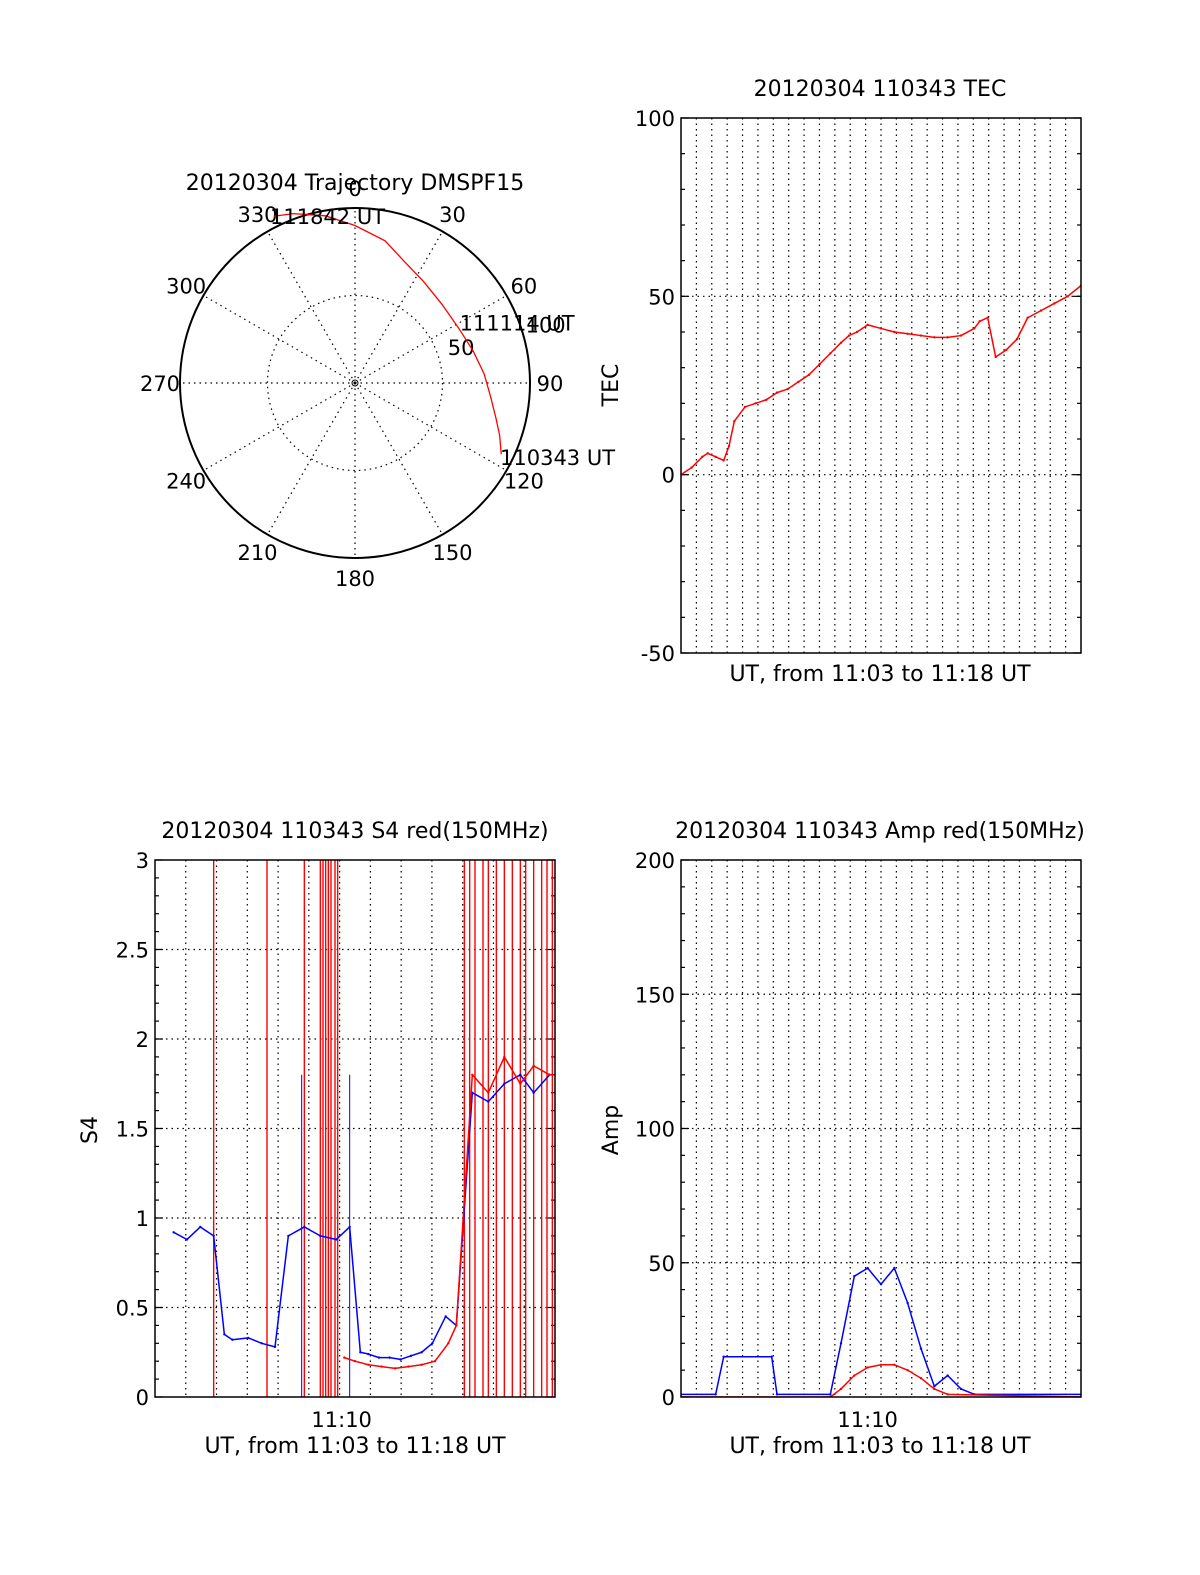  Describe the element at coordinates (362, 1217) in the screenshot. I see `s4-series-blue` at that location.